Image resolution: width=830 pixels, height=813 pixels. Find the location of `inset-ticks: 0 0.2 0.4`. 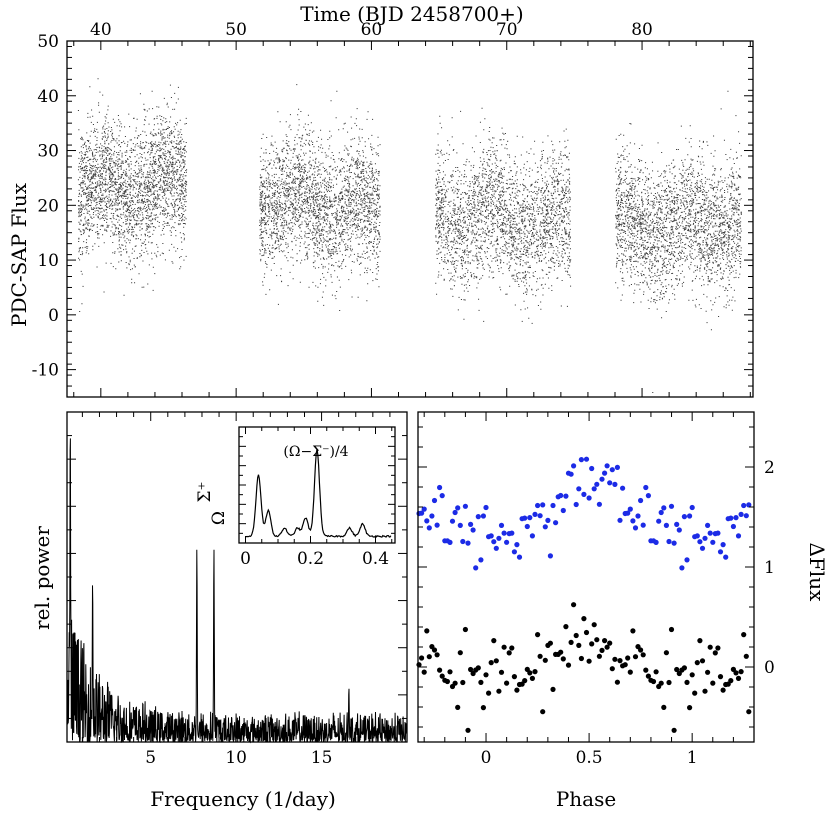

inset-ticks: 0 0.2 0.4 is located at coordinates (317, 498).